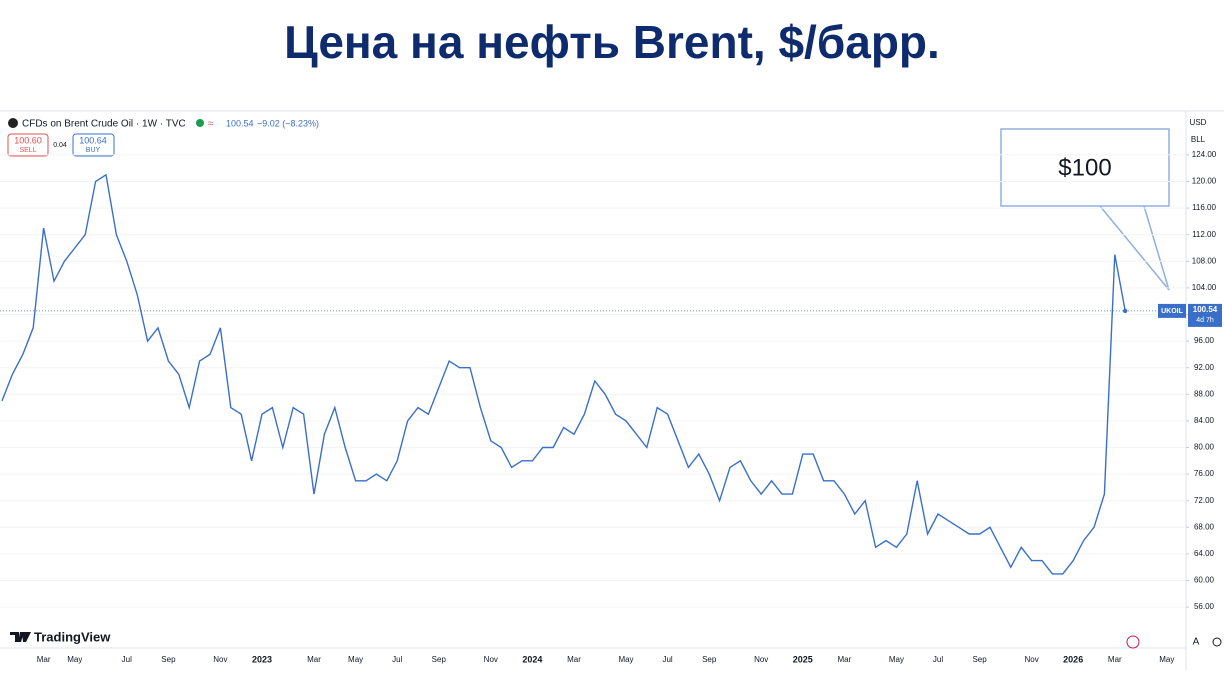 The width and height of the screenshot is (1224, 675). Describe the element at coordinates (104, 124) in the screenshot. I see `symbol: CFDs on Brent Crude Oil · 1W · TVC` at that location.